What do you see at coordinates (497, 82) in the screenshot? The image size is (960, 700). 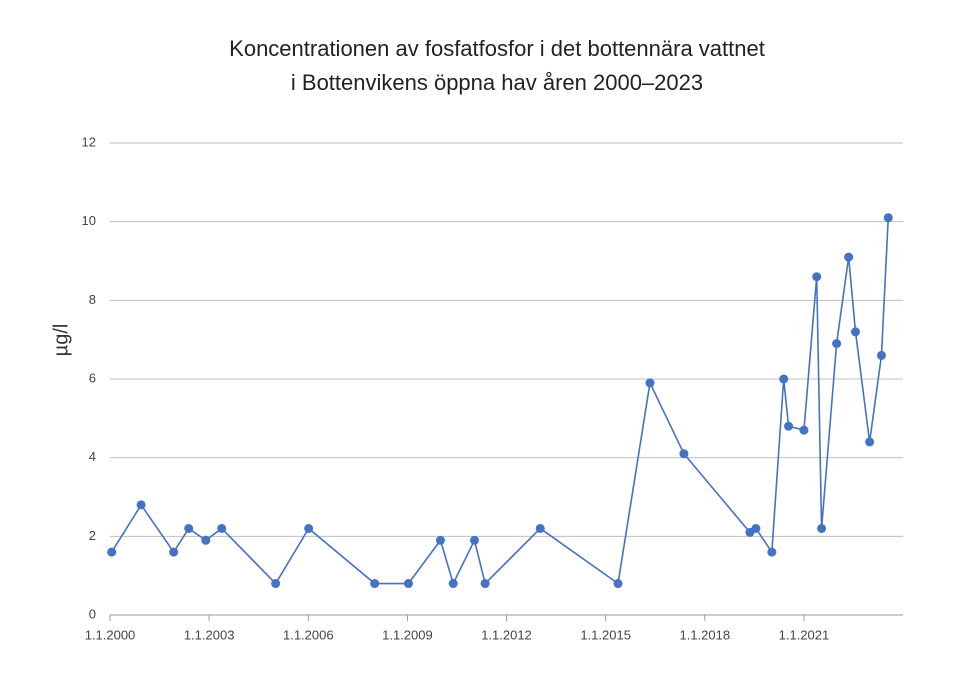 I see `chart-title: i Bottenvikens öppna hav åren 2000–2023` at bounding box center [497, 82].